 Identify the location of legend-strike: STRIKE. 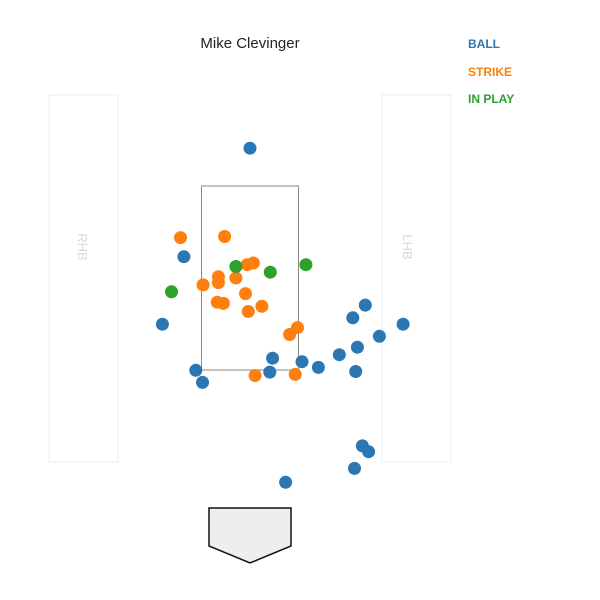
(490, 72).